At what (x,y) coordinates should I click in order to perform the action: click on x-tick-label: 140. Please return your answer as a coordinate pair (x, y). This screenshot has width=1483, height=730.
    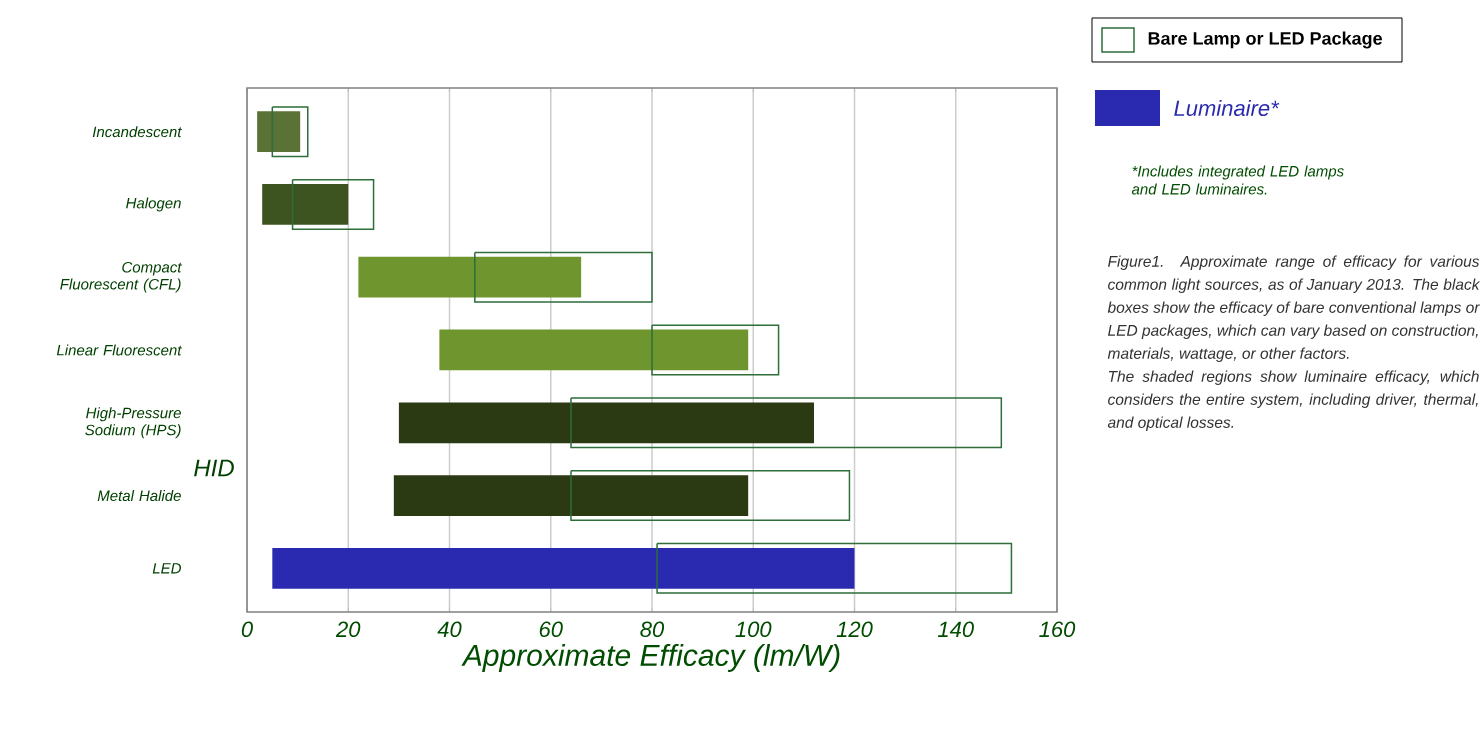
    Looking at the image, I should click on (955, 629).